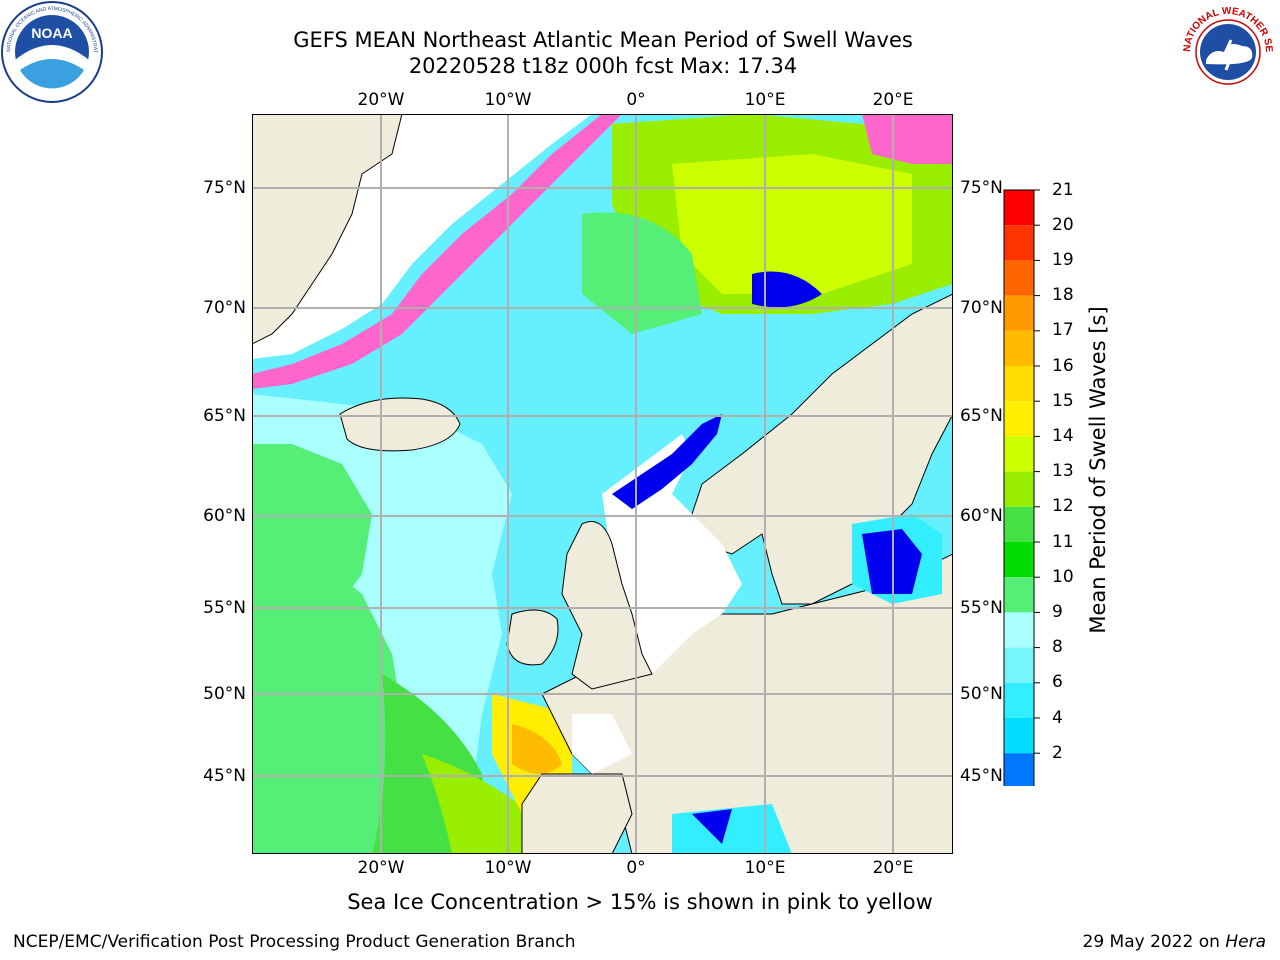 Image resolution: width=1280 pixels, height=960 pixels. Describe the element at coordinates (224, 308) in the screenshot. I see `lat-label-left: 70°N` at that location.